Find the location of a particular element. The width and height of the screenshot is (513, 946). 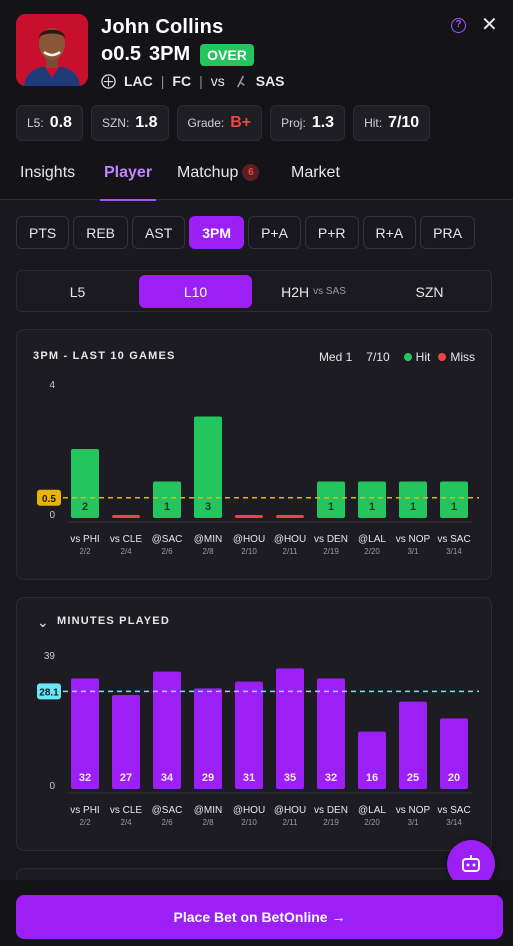

x-tick-label: vs SAC is located at coordinates (453, 539).